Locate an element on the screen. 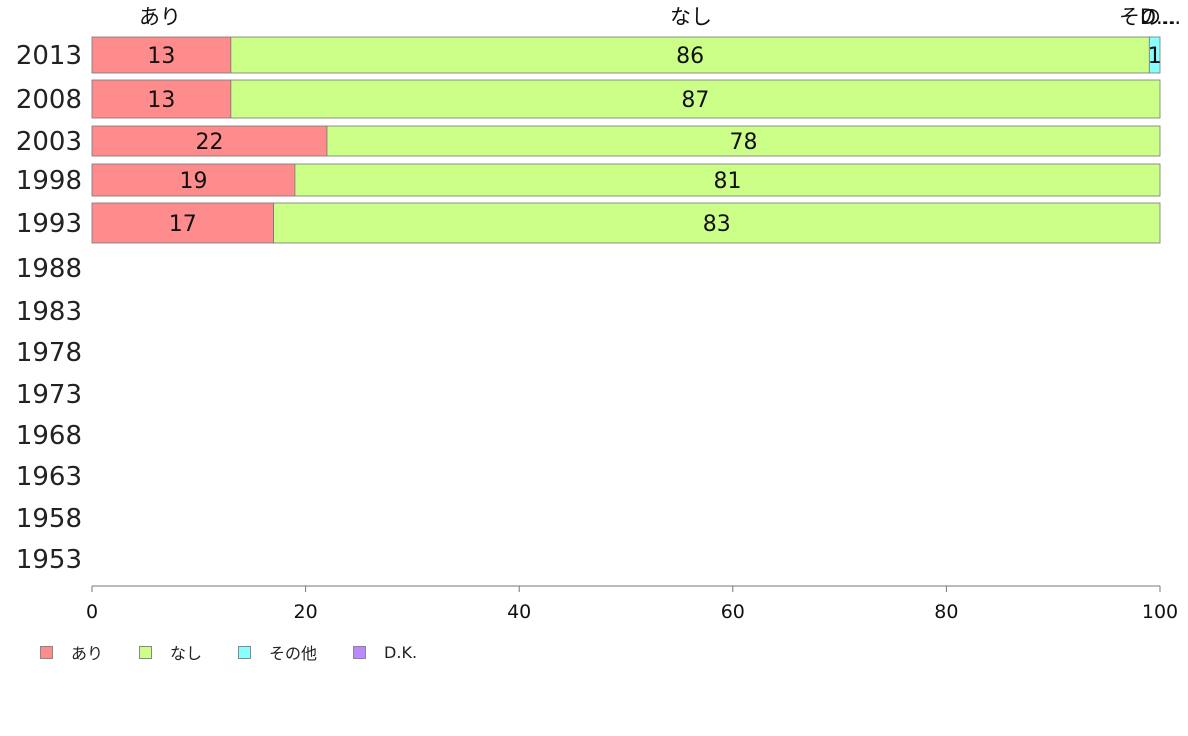 The image size is (1188, 736). data-label: 19 is located at coordinates (193, 181).